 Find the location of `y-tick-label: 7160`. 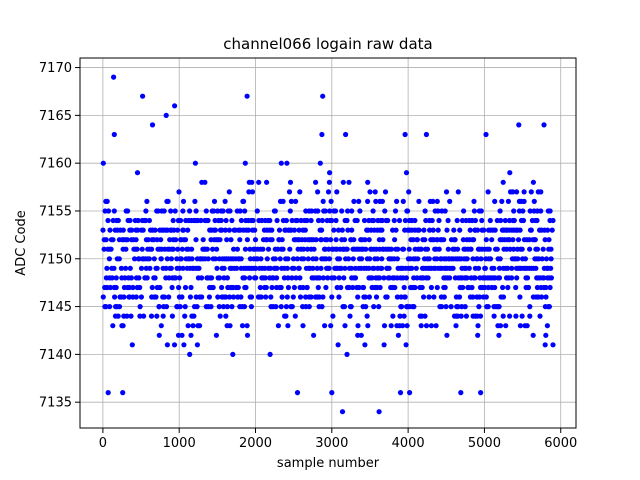

y-tick-label: 7160 is located at coordinates (55, 164).